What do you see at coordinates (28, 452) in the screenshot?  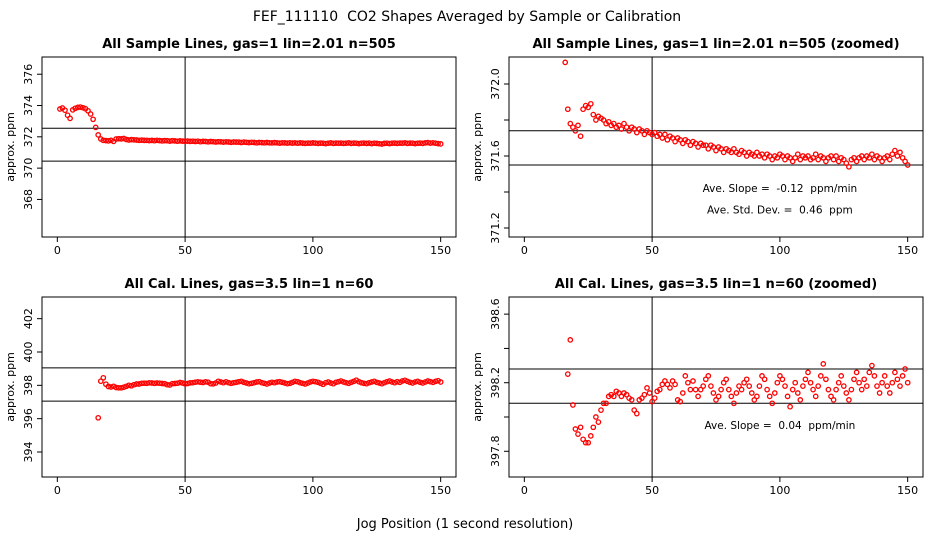 I see `y-tick-label: 394` at bounding box center [28, 452].